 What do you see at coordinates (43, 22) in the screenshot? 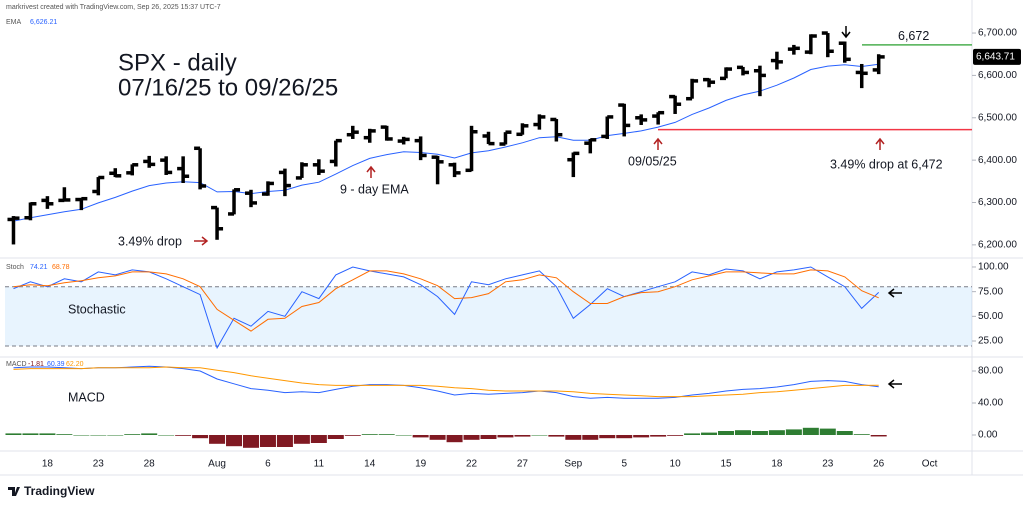
I see `ema-last: 6,626.21` at bounding box center [43, 22].